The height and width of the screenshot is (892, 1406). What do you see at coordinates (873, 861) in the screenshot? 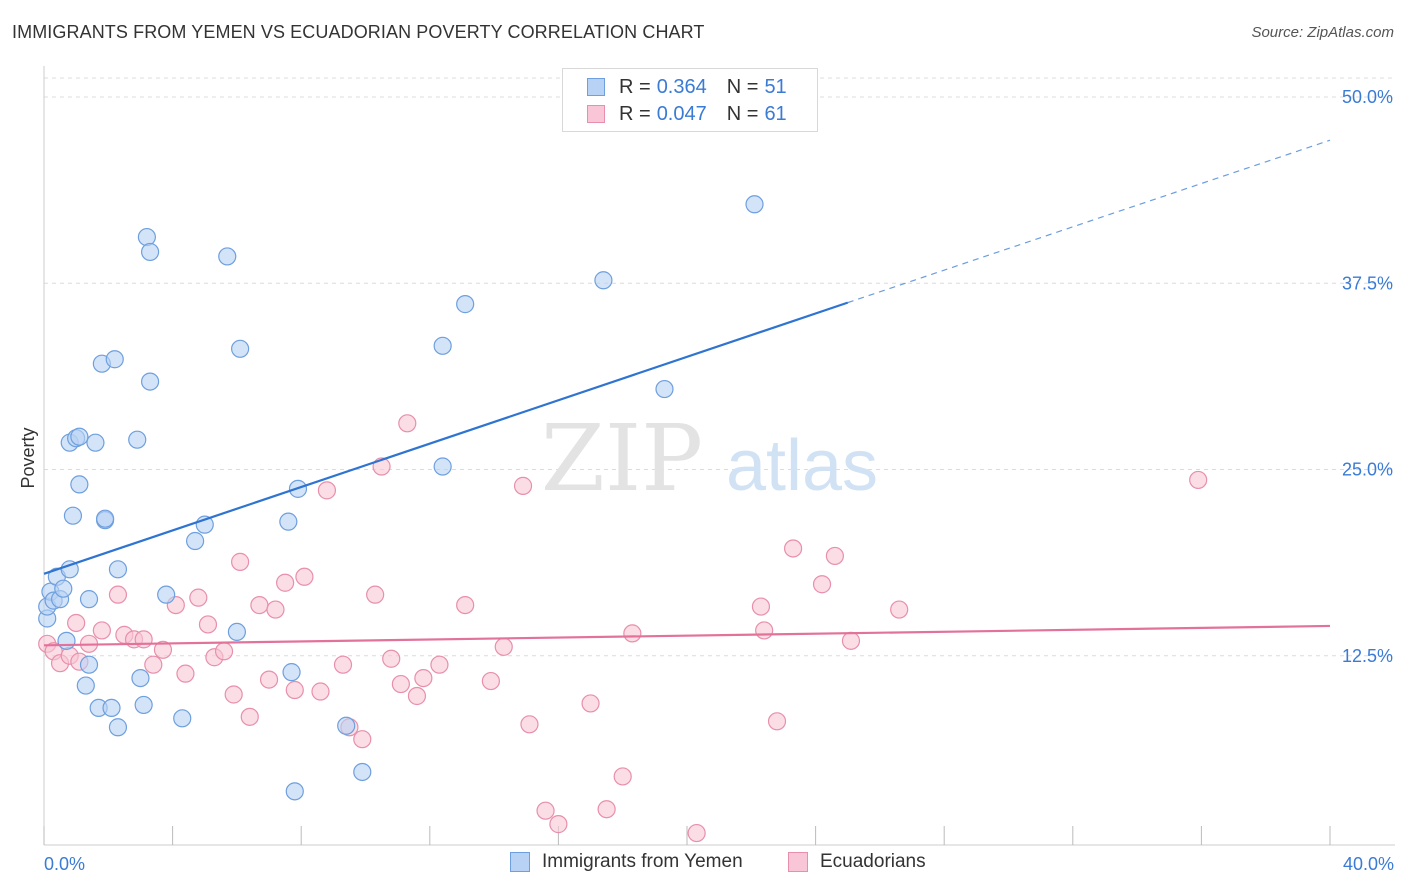
I see `legend-label-ecuadorians: Ecuadorians` at bounding box center [873, 861].